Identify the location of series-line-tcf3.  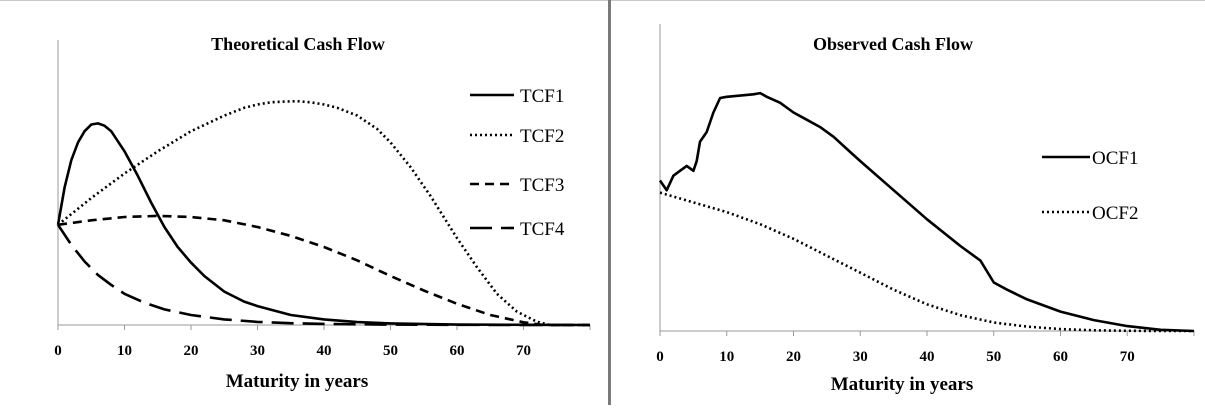
(323, 270).